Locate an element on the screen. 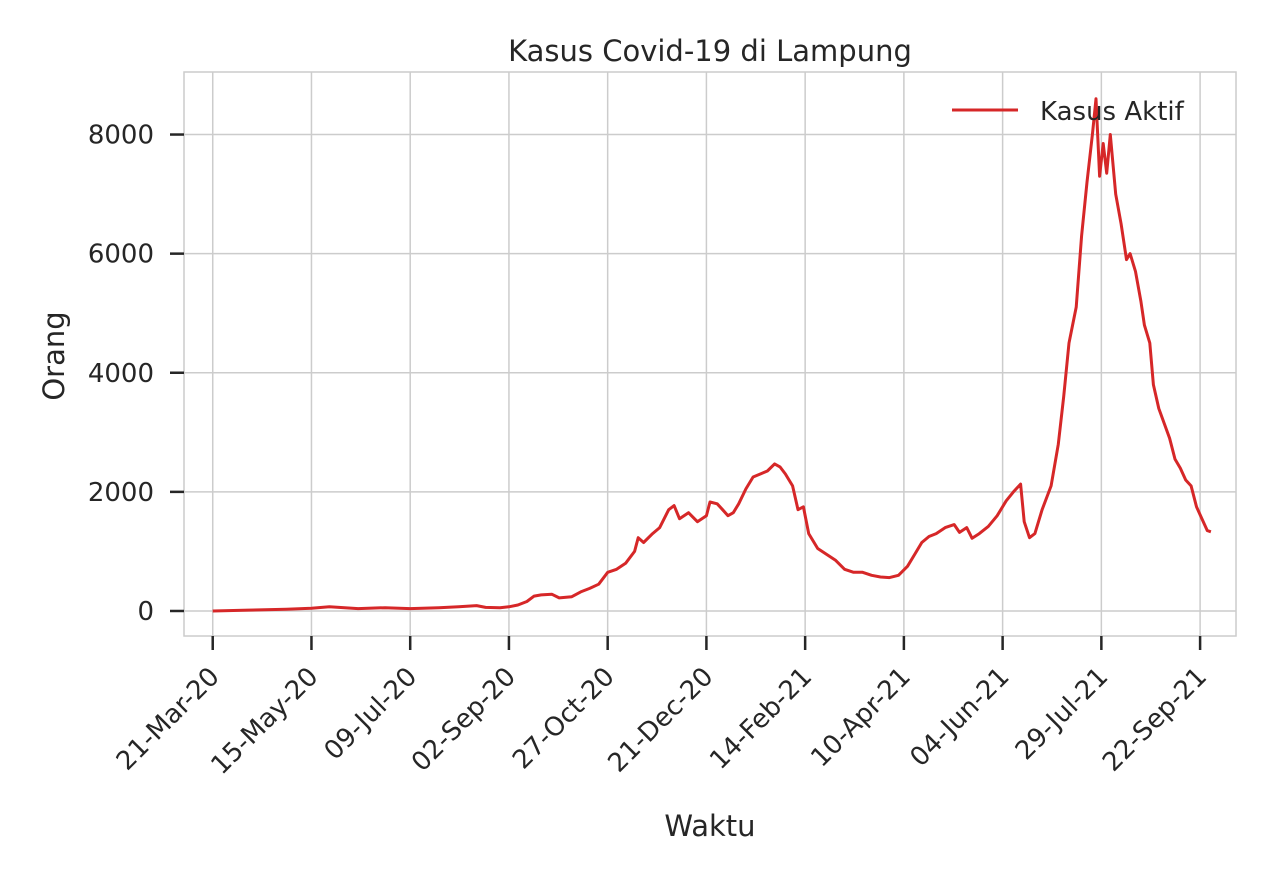 The height and width of the screenshot is (880, 1280). x-axis-label: Waktu is located at coordinates (709, 826).